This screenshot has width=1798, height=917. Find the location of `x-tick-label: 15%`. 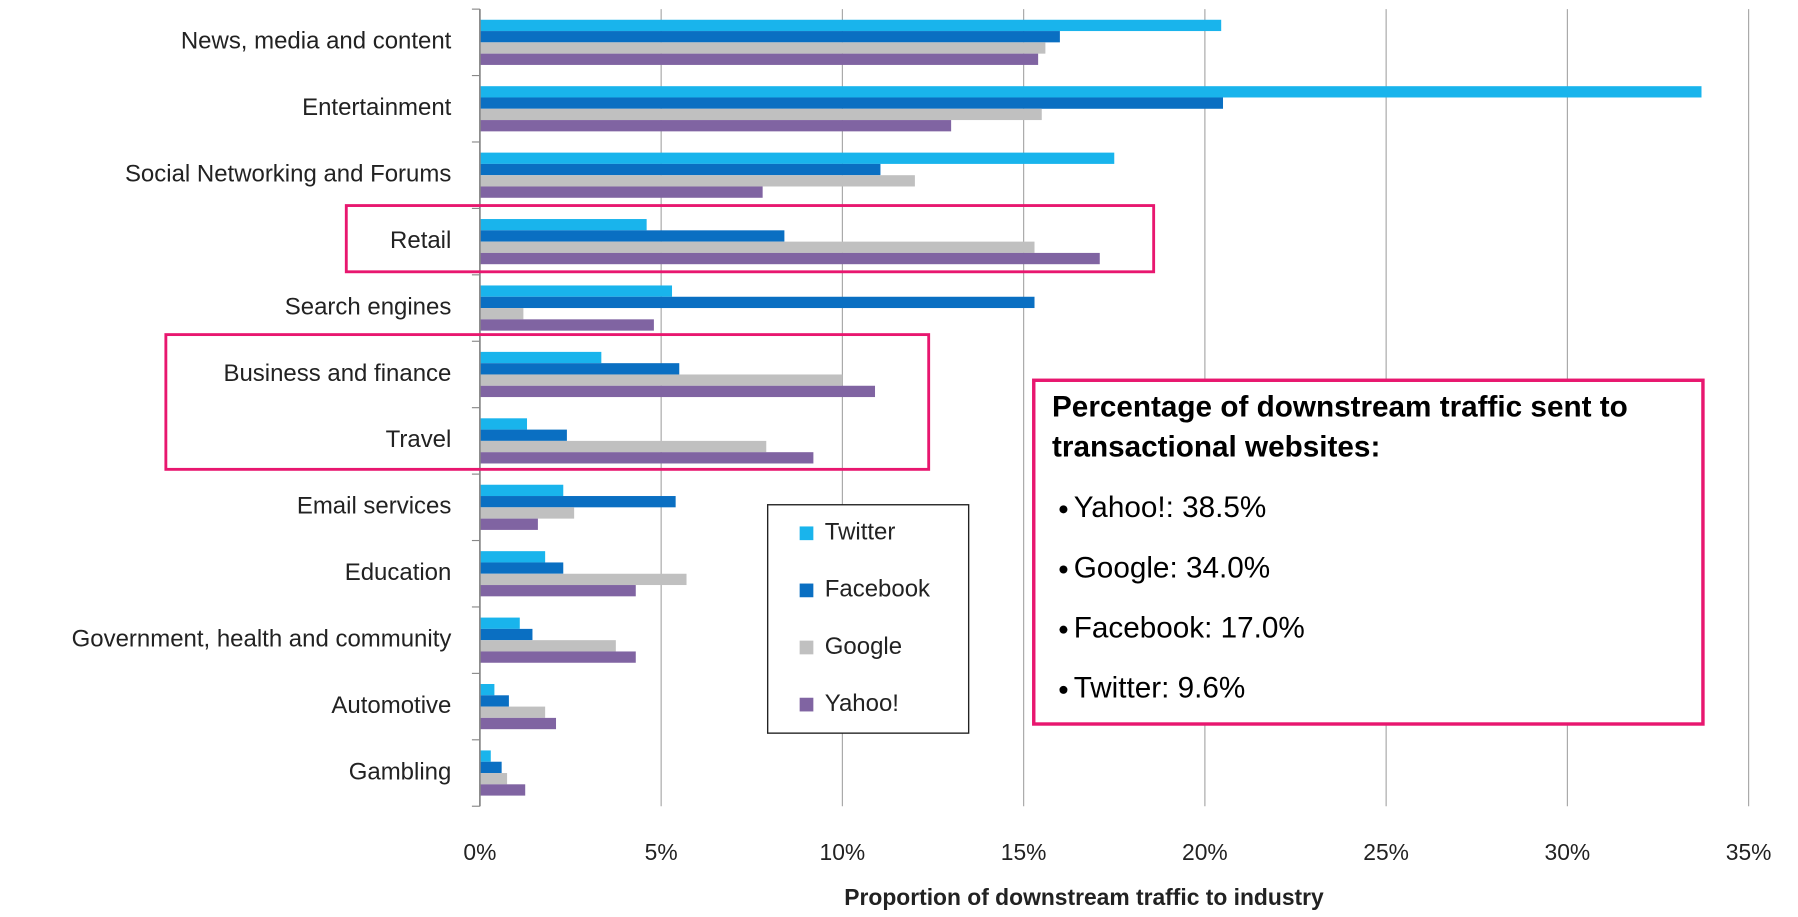

x-tick-label: 15% is located at coordinates (1024, 852).